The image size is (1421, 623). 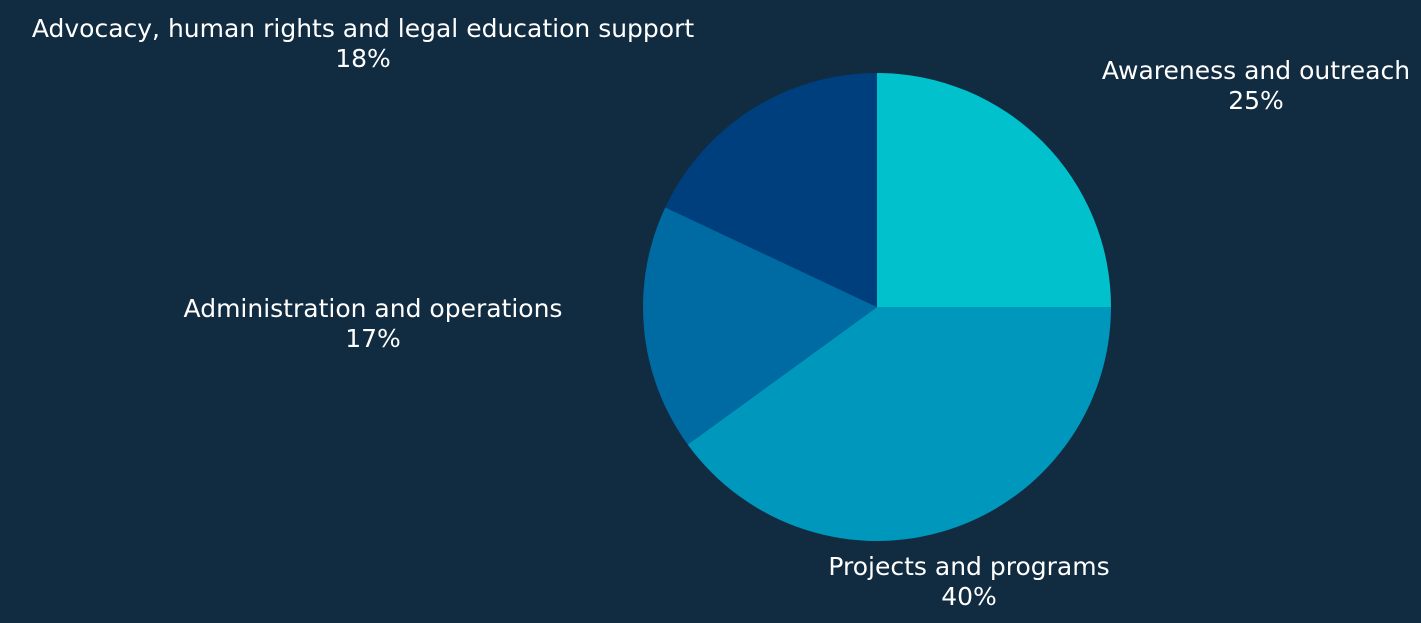 What do you see at coordinates (969, 596) in the screenshot?
I see `slice-label-value: 40%` at bounding box center [969, 596].